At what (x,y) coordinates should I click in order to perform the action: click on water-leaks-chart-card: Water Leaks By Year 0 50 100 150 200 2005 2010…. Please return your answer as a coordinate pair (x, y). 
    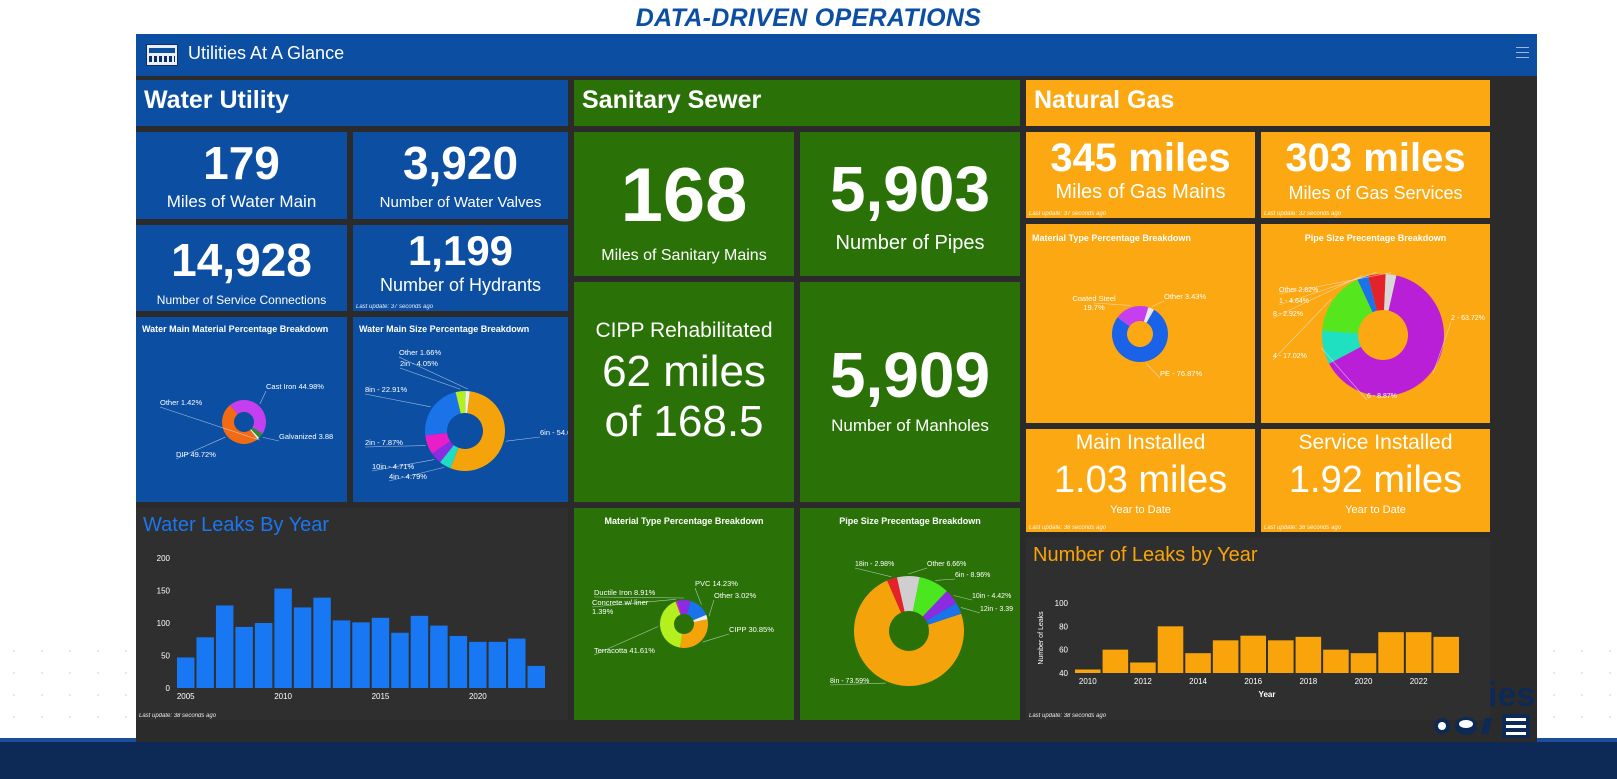
    Looking at the image, I should click on (352, 614).